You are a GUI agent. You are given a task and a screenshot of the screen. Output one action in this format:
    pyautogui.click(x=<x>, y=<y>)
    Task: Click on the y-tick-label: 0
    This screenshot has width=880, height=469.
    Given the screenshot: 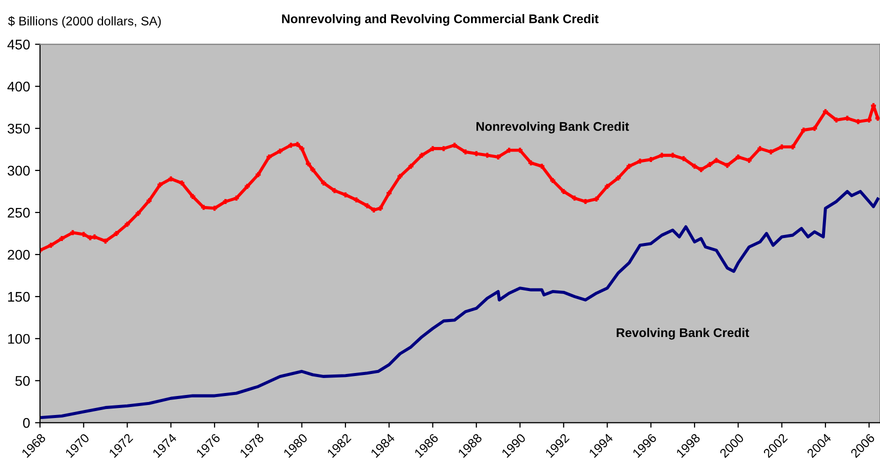 What is the action you would take?
    pyautogui.click(x=26, y=423)
    